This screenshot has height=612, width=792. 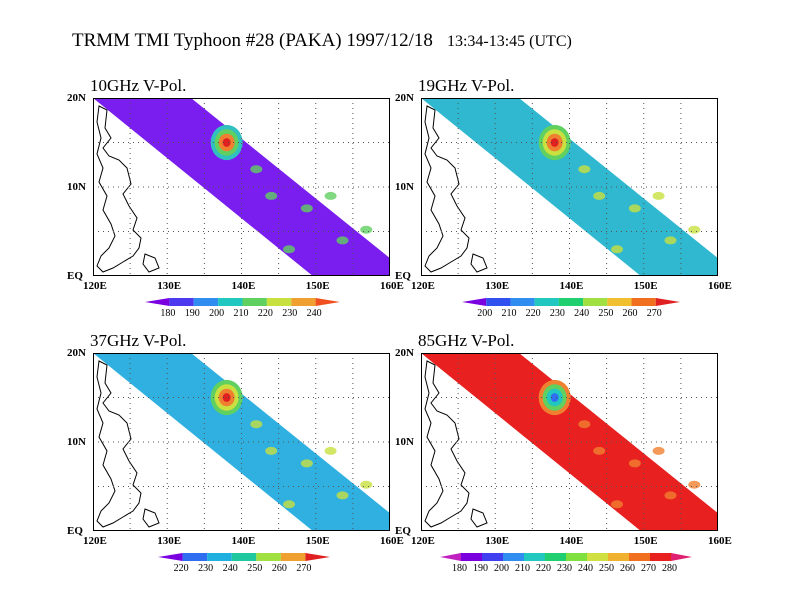 What do you see at coordinates (564, 568) in the screenshot?
I see `color-scale-label: 230` at bounding box center [564, 568].